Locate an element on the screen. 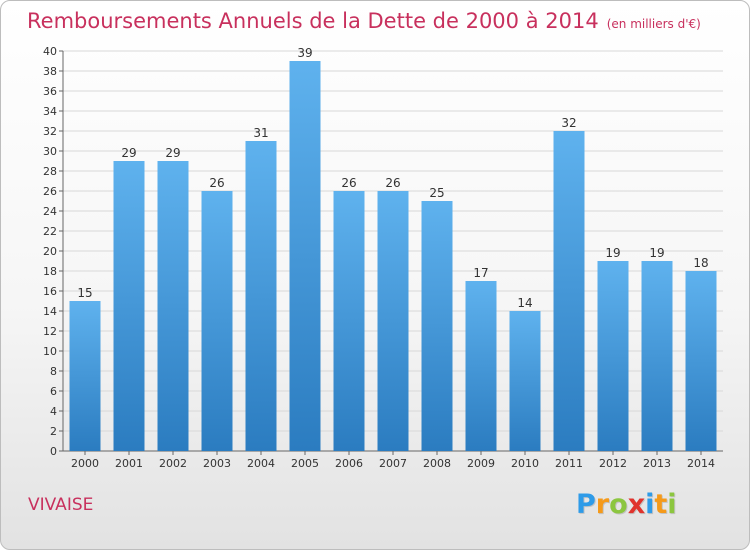 The height and width of the screenshot is (550, 750). y-tick-label: 34 is located at coordinates (50, 111).